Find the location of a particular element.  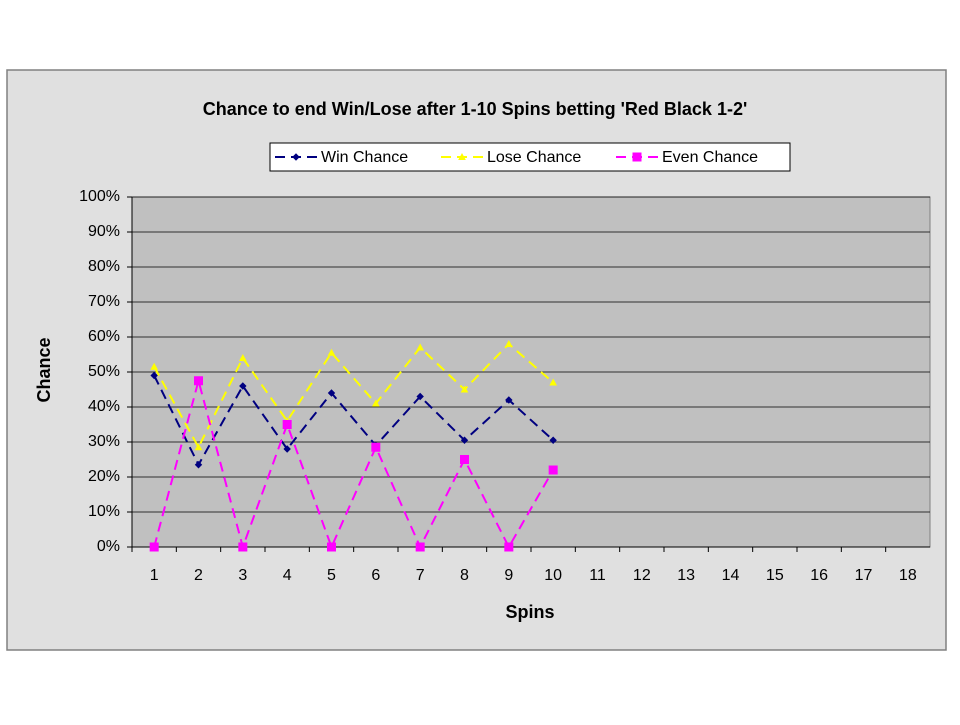

y-tick-label: 10% is located at coordinates (104, 511).